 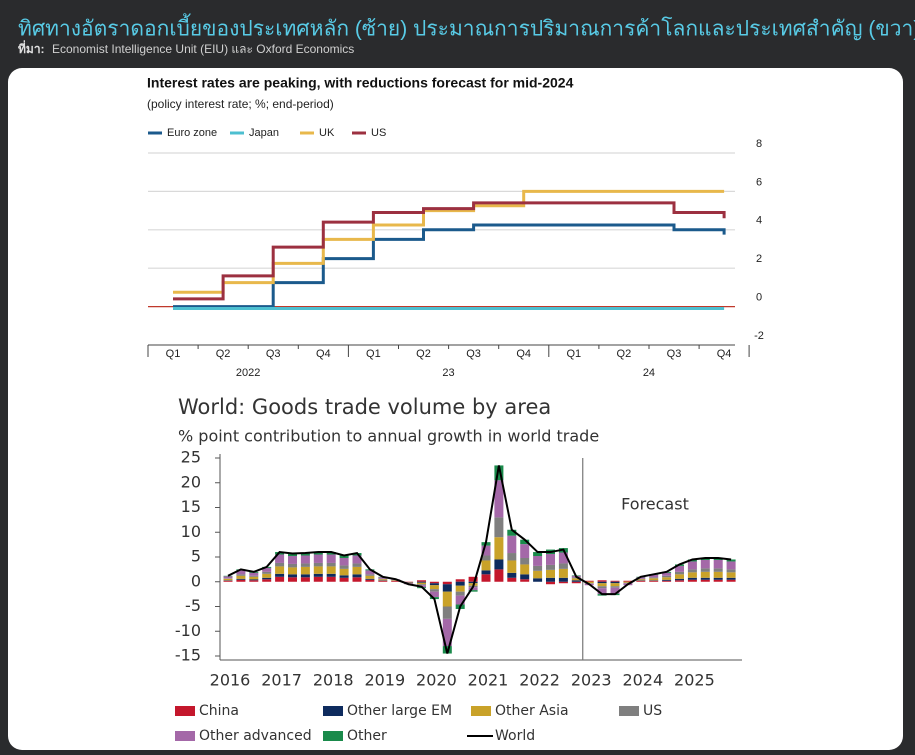 What do you see at coordinates (759, 336) in the screenshot?
I see `y-tick-label: -2` at bounding box center [759, 336].